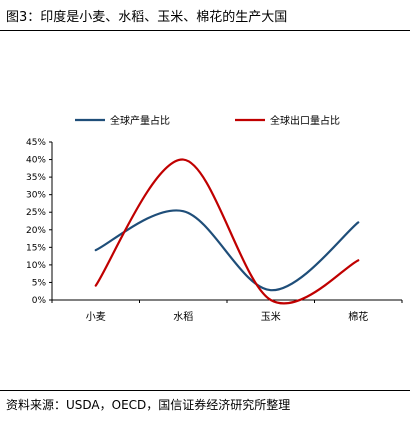 The height and width of the screenshot is (432, 410). I want to click on title-rule, so click(205, 30).